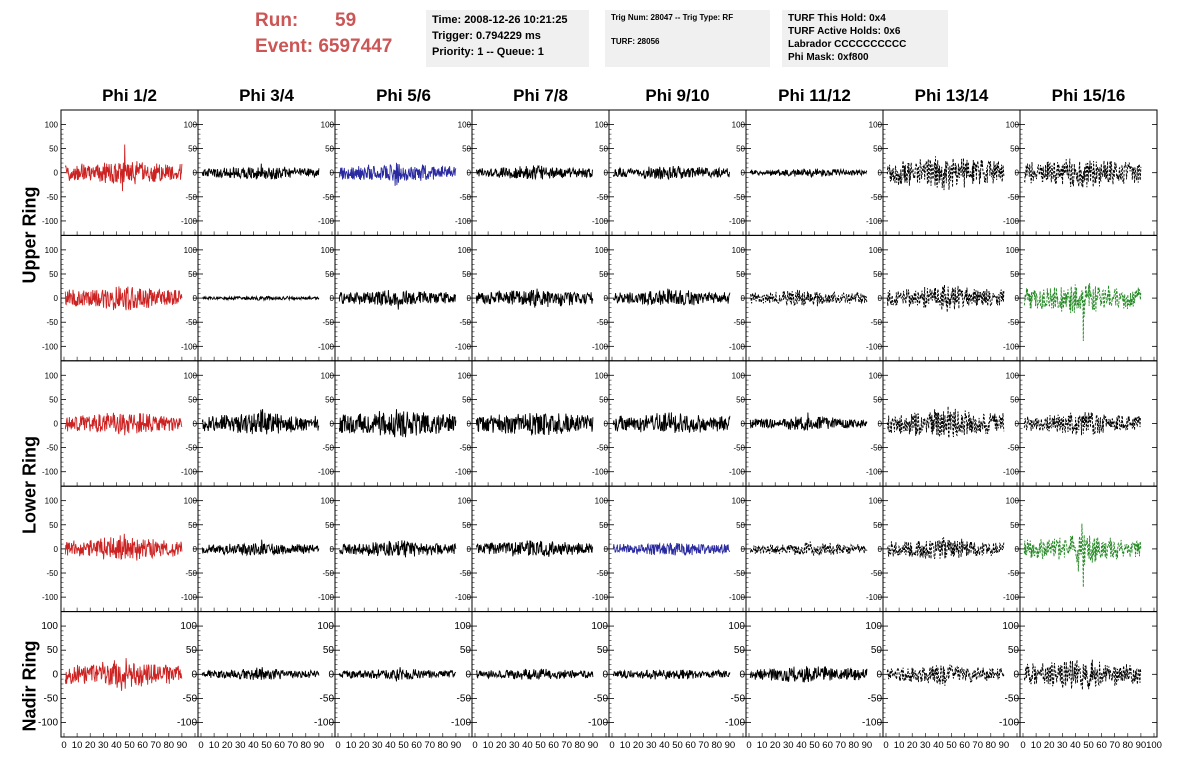  Describe the element at coordinates (120, 172) in the screenshot. I see `panel-r0-c0: -100 -50 0 50 100` at that location.